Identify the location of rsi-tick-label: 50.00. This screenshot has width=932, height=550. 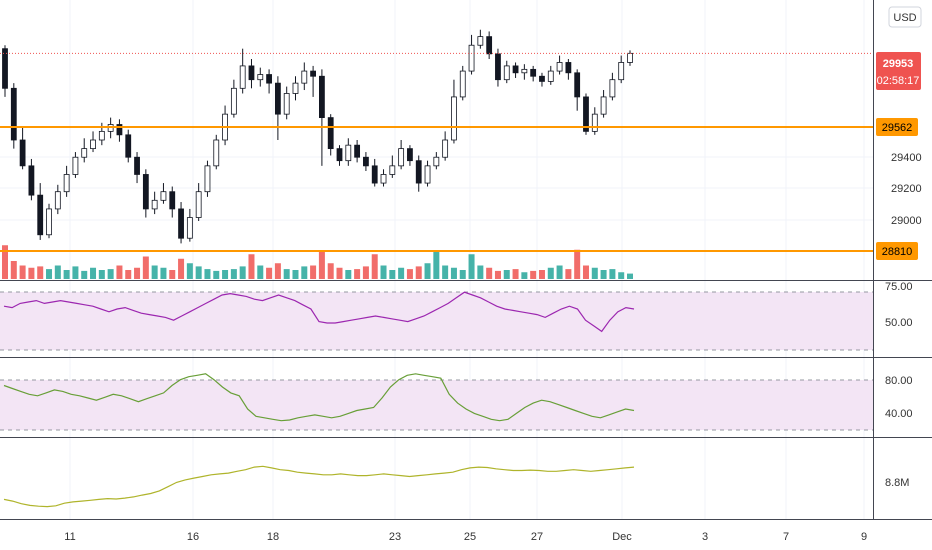
(899, 323).